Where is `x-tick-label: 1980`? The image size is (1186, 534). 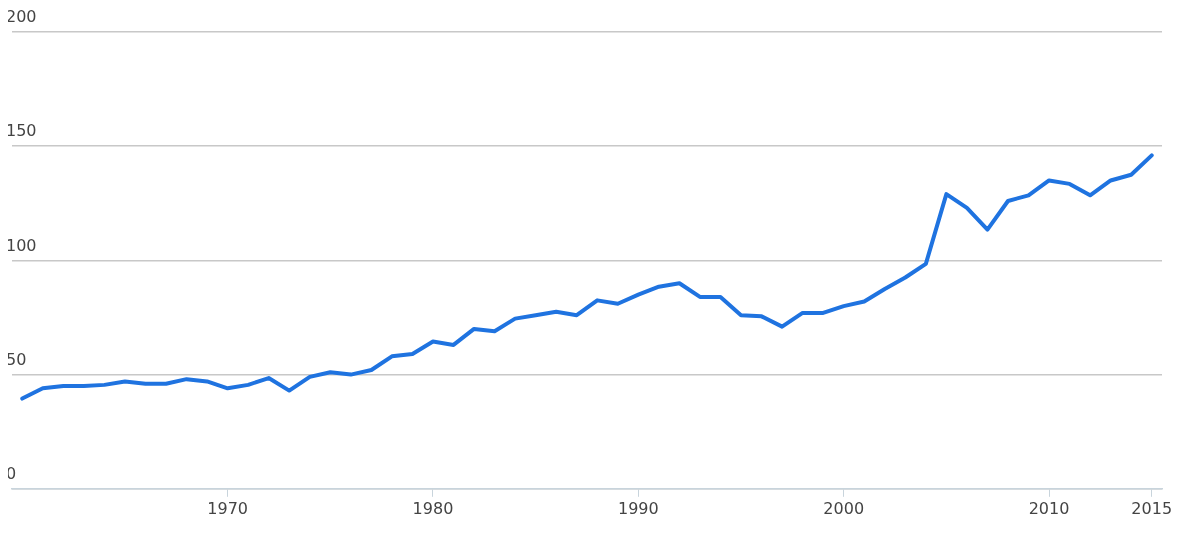 x-tick-label: 1980 is located at coordinates (433, 508).